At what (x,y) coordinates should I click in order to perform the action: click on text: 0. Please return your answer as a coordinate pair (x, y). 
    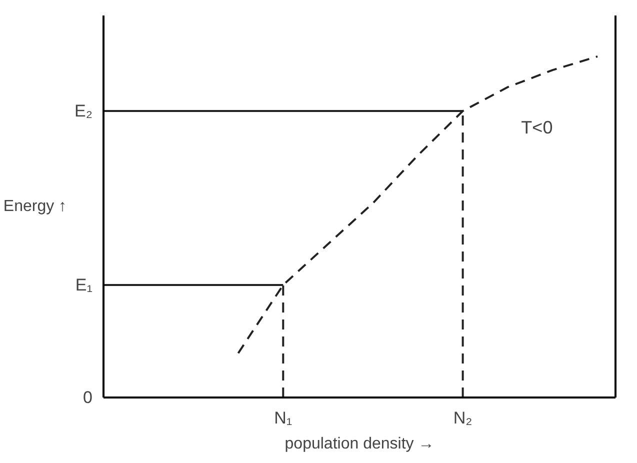
    Looking at the image, I should click on (88, 397).